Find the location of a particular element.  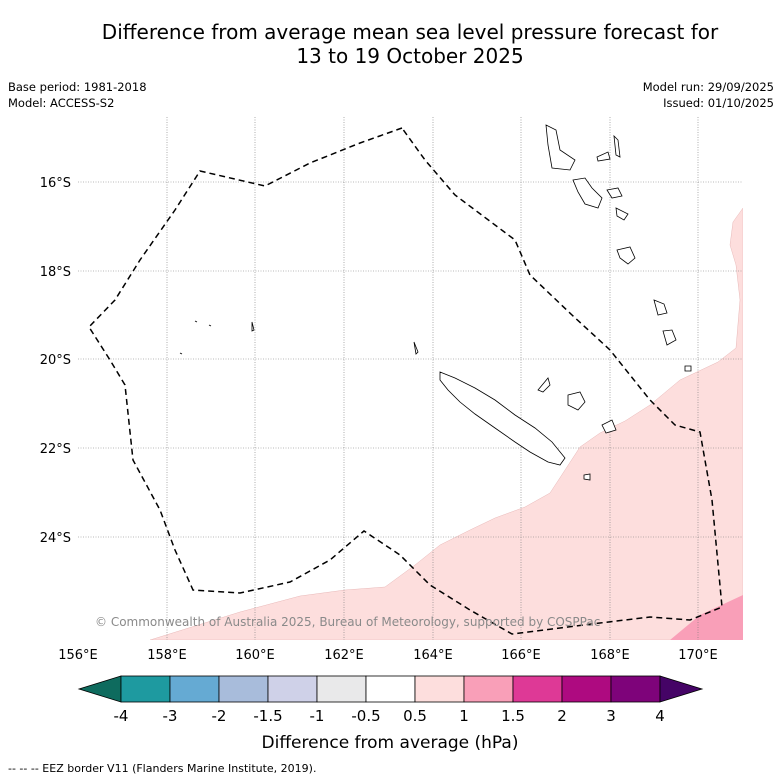

lon-label: 158°E is located at coordinates (167, 655).